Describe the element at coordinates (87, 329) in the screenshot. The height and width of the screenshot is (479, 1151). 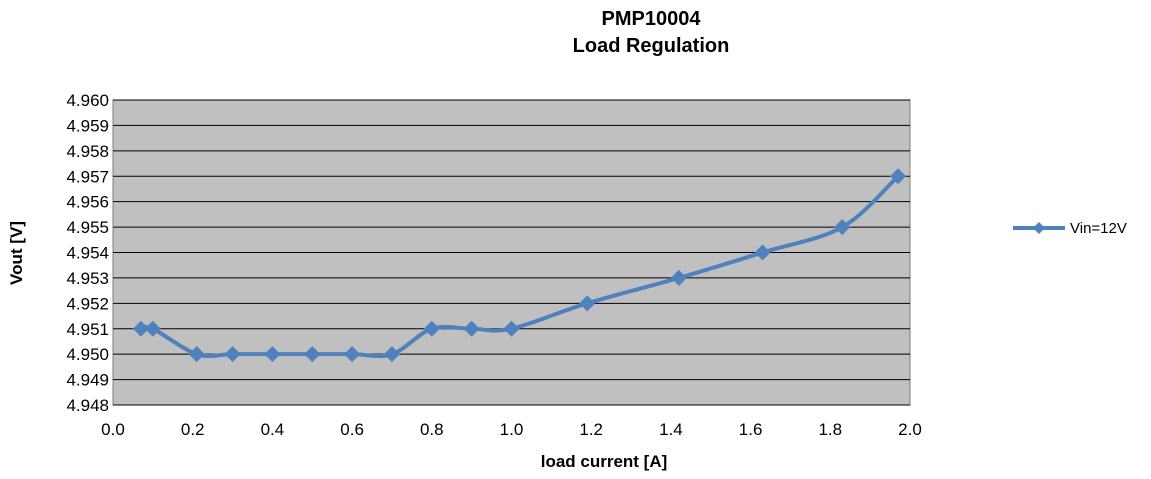
I see `y-tick-label: 4.951` at that location.